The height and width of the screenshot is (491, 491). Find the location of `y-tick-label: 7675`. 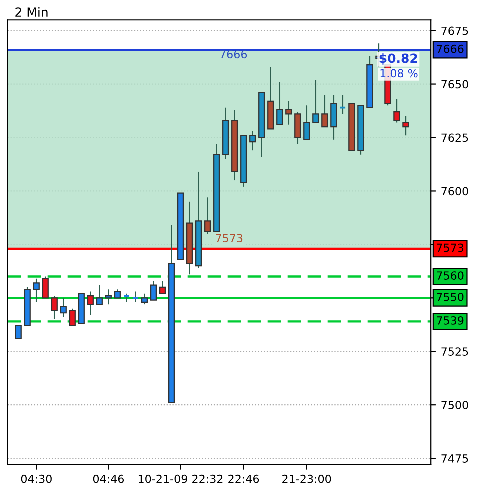

y-tick-label: 7675 is located at coordinates (455, 31).